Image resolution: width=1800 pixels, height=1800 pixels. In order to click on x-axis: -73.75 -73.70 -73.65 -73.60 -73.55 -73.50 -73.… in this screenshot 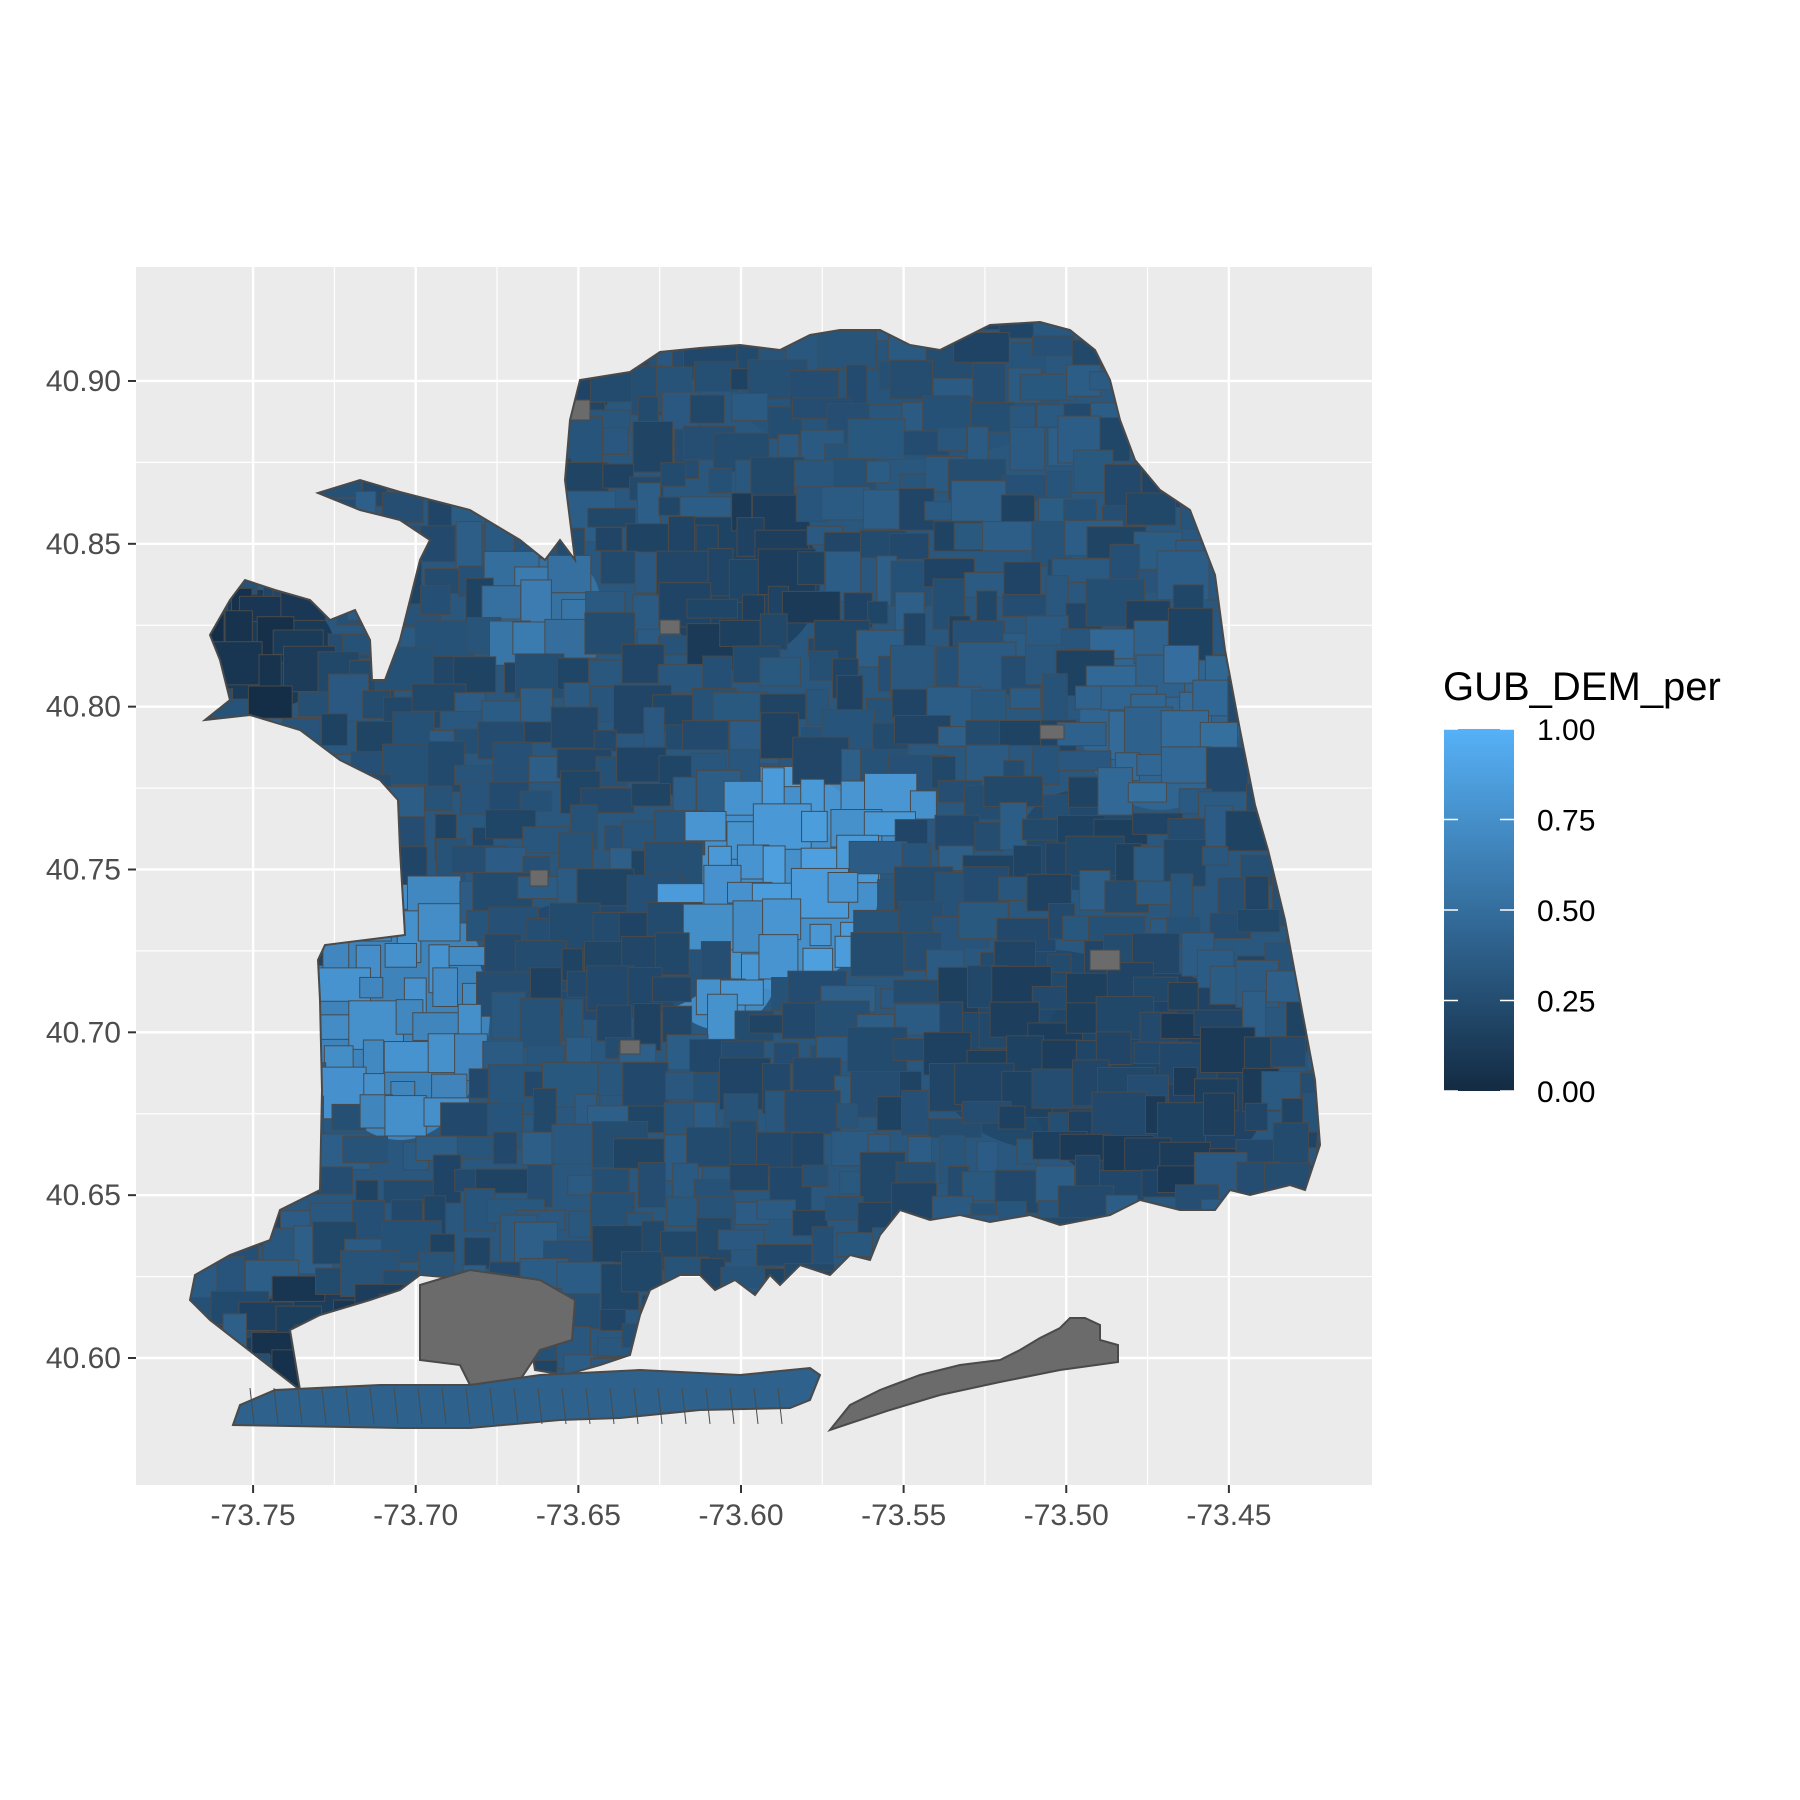, I will do `click(741, 1508)`.